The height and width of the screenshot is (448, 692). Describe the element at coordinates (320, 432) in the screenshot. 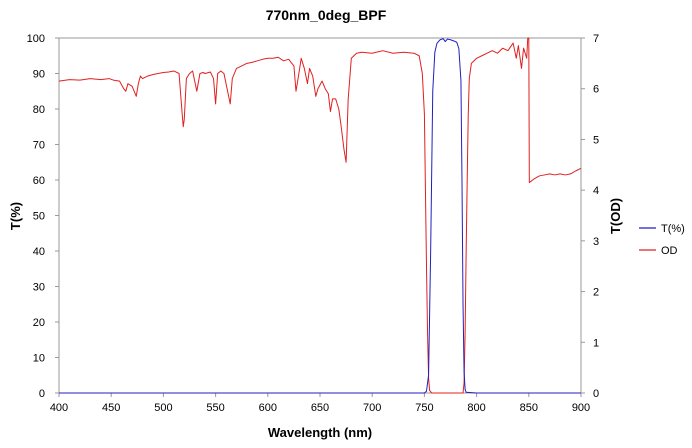

I see `x-axis-label: Wavelength (nm)` at that location.